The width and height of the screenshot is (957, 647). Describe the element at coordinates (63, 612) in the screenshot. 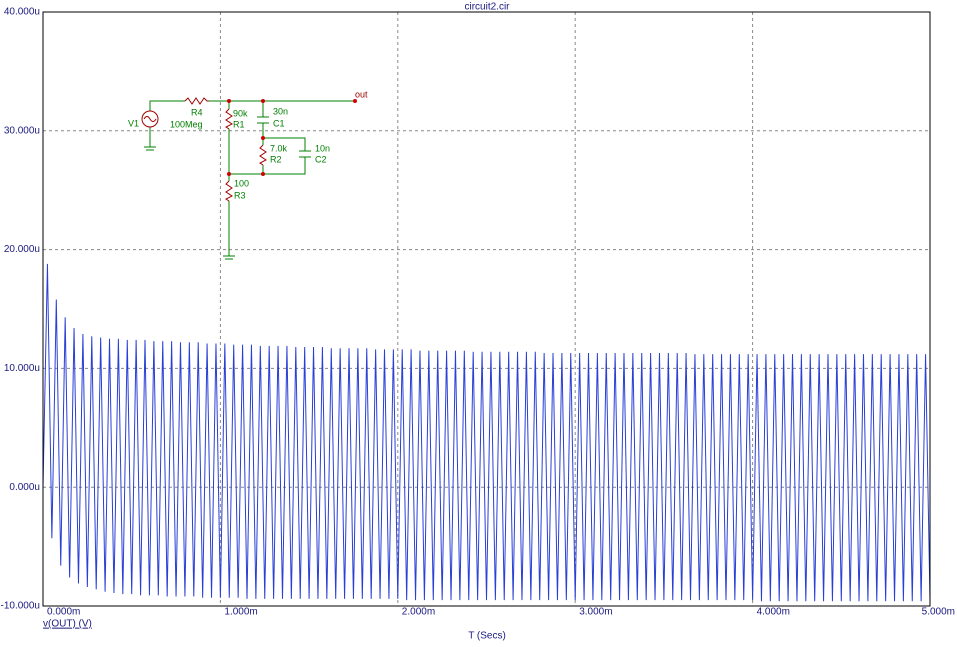

I see `x-tick-label: 0.000m` at that location.